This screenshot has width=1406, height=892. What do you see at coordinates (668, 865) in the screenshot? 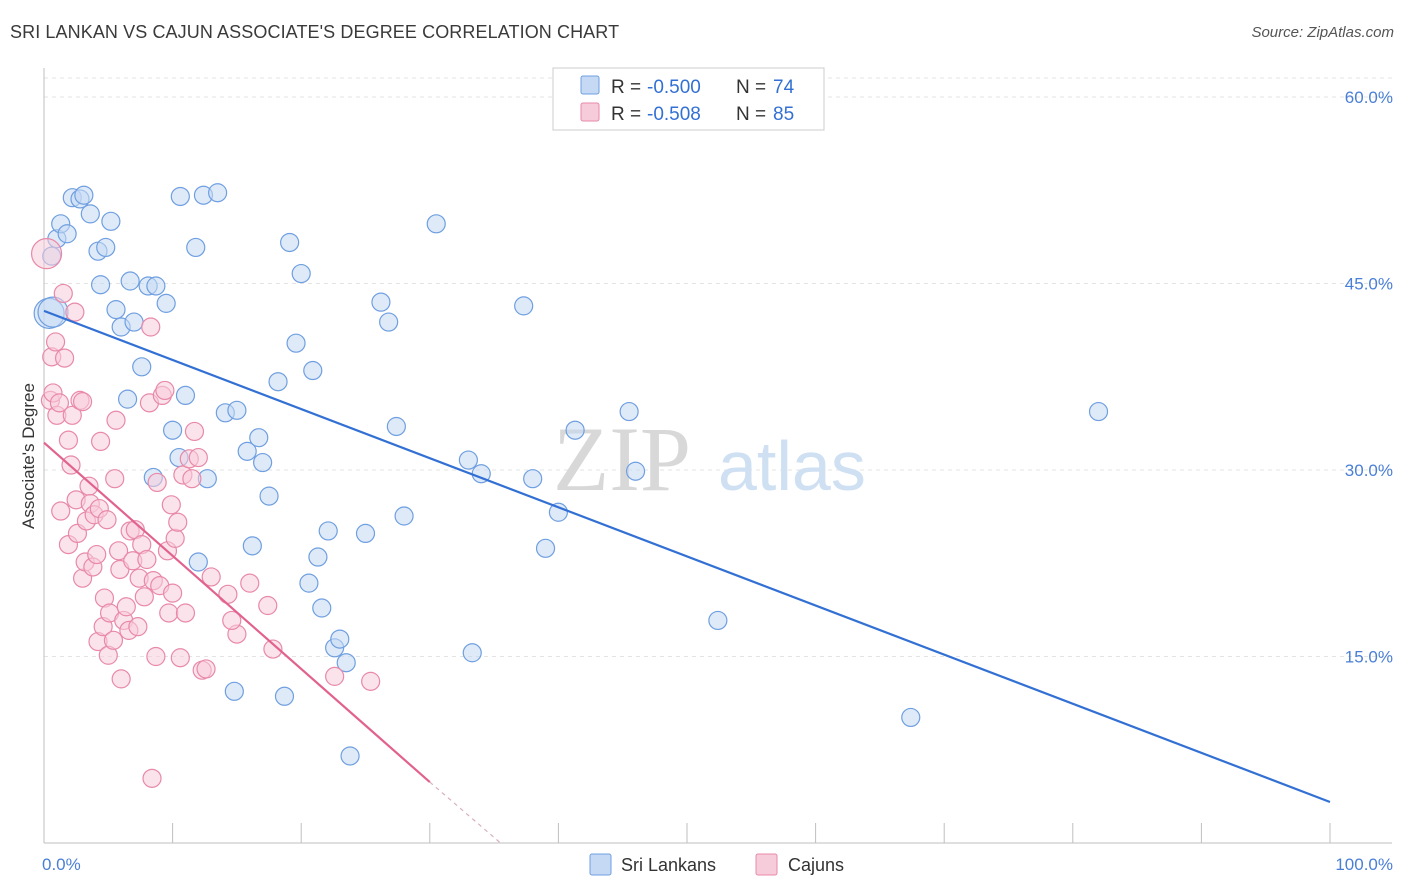
I see `legend-label-srilankans: Sri Lankans` at bounding box center [668, 865].